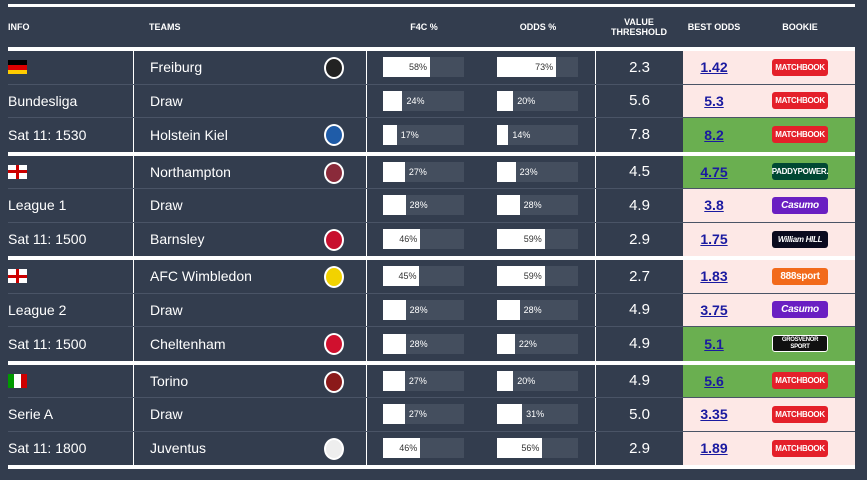 The height and width of the screenshot is (480, 867). Describe the element at coordinates (639, 27) in the screenshot. I see `header-value-threshold: VALUE THRESHOLD` at that location.